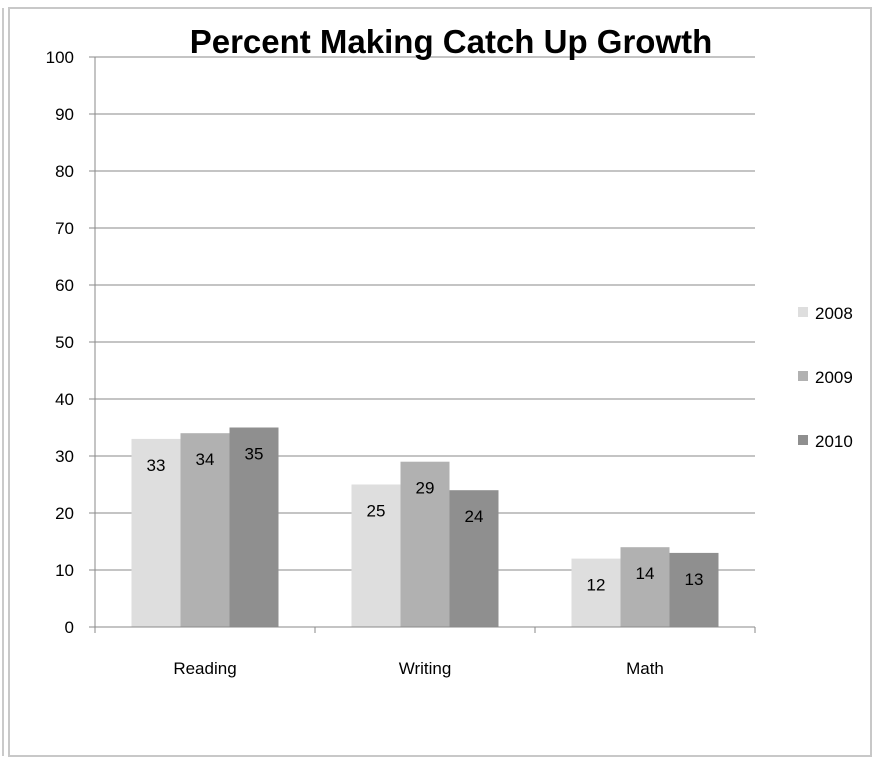  I want to click on data-label-reading-2010: 35, so click(254, 454).